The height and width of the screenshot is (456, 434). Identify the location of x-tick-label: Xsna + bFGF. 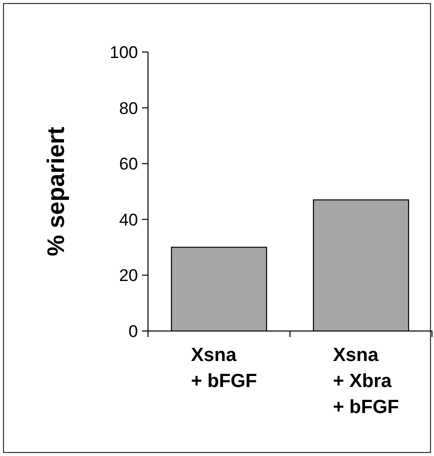
(224, 368).